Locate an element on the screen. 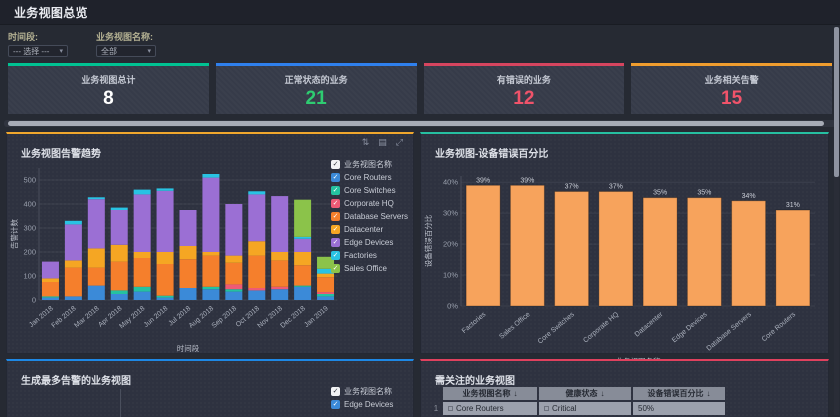 This screenshot has width=840, height=417. table-cell--: 50% is located at coordinates (679, 408).